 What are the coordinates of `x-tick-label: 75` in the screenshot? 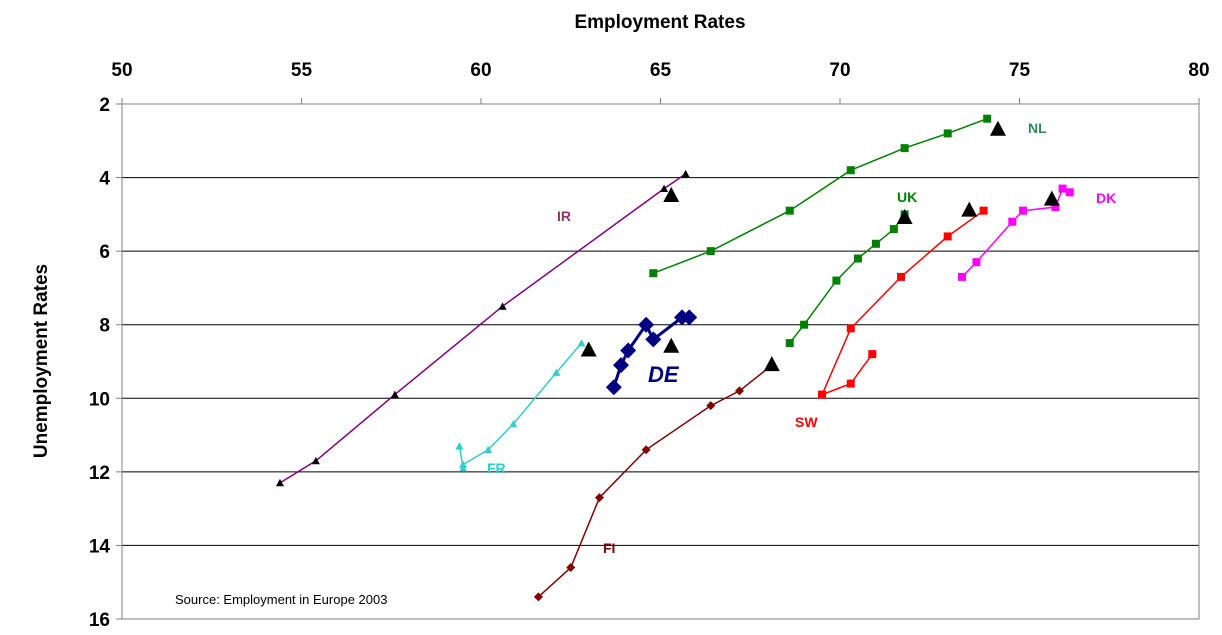 It's located at (1020, 70).